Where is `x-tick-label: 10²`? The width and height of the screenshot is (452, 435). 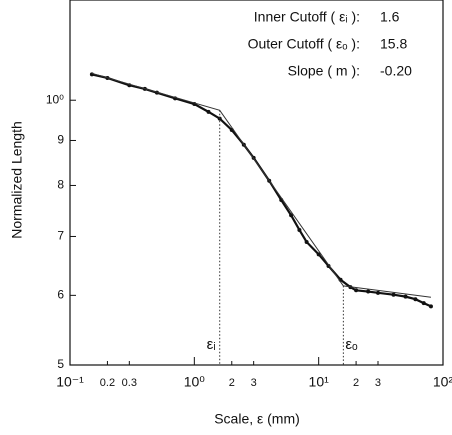
x-tick-label: 10² is located at coordinates (442, 382).